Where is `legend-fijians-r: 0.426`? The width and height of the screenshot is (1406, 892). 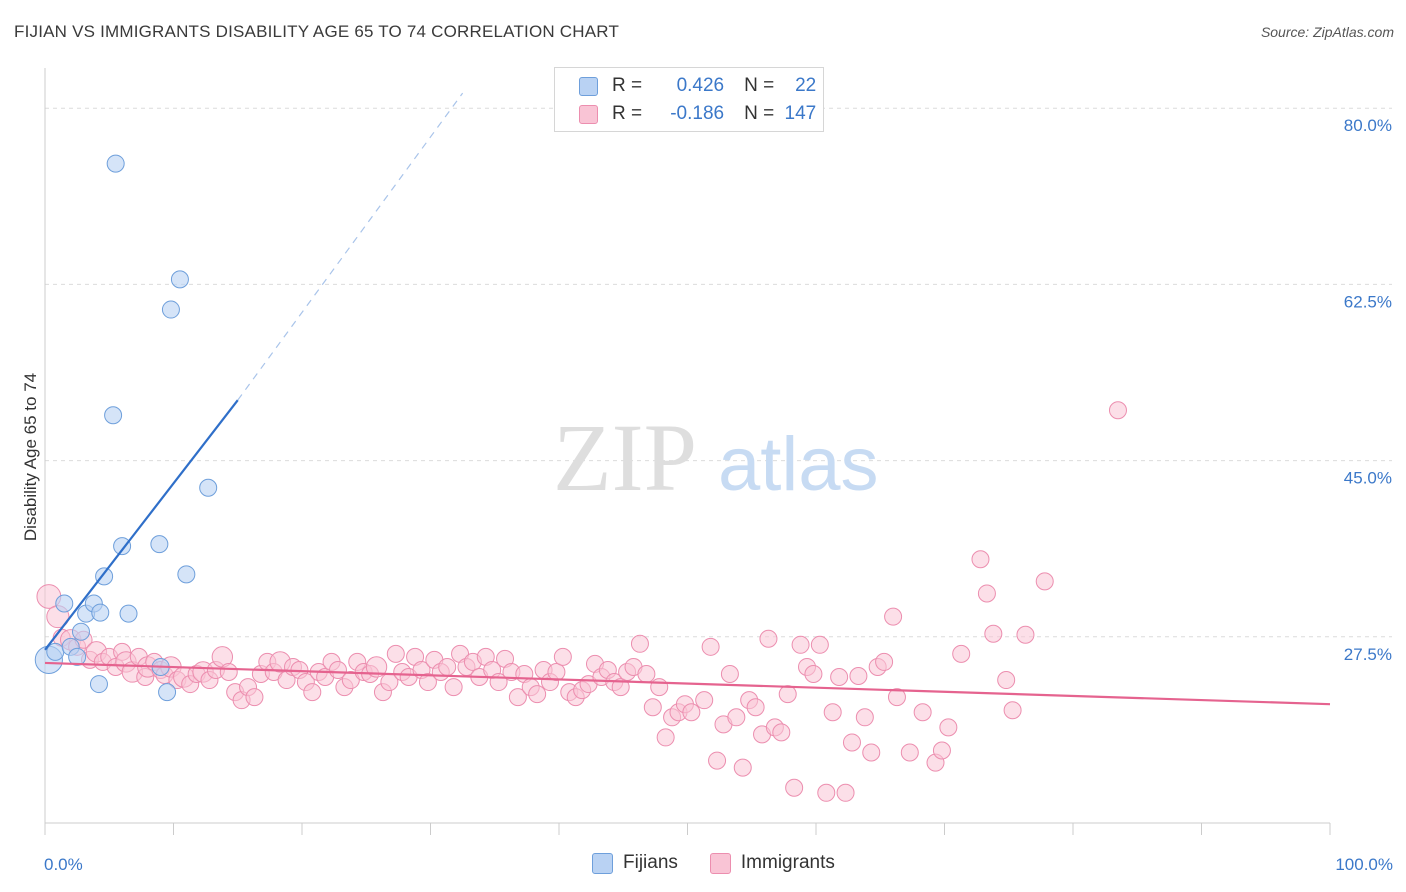 legend-fijians-r: 0.426 is located at coordinates (700, 85).